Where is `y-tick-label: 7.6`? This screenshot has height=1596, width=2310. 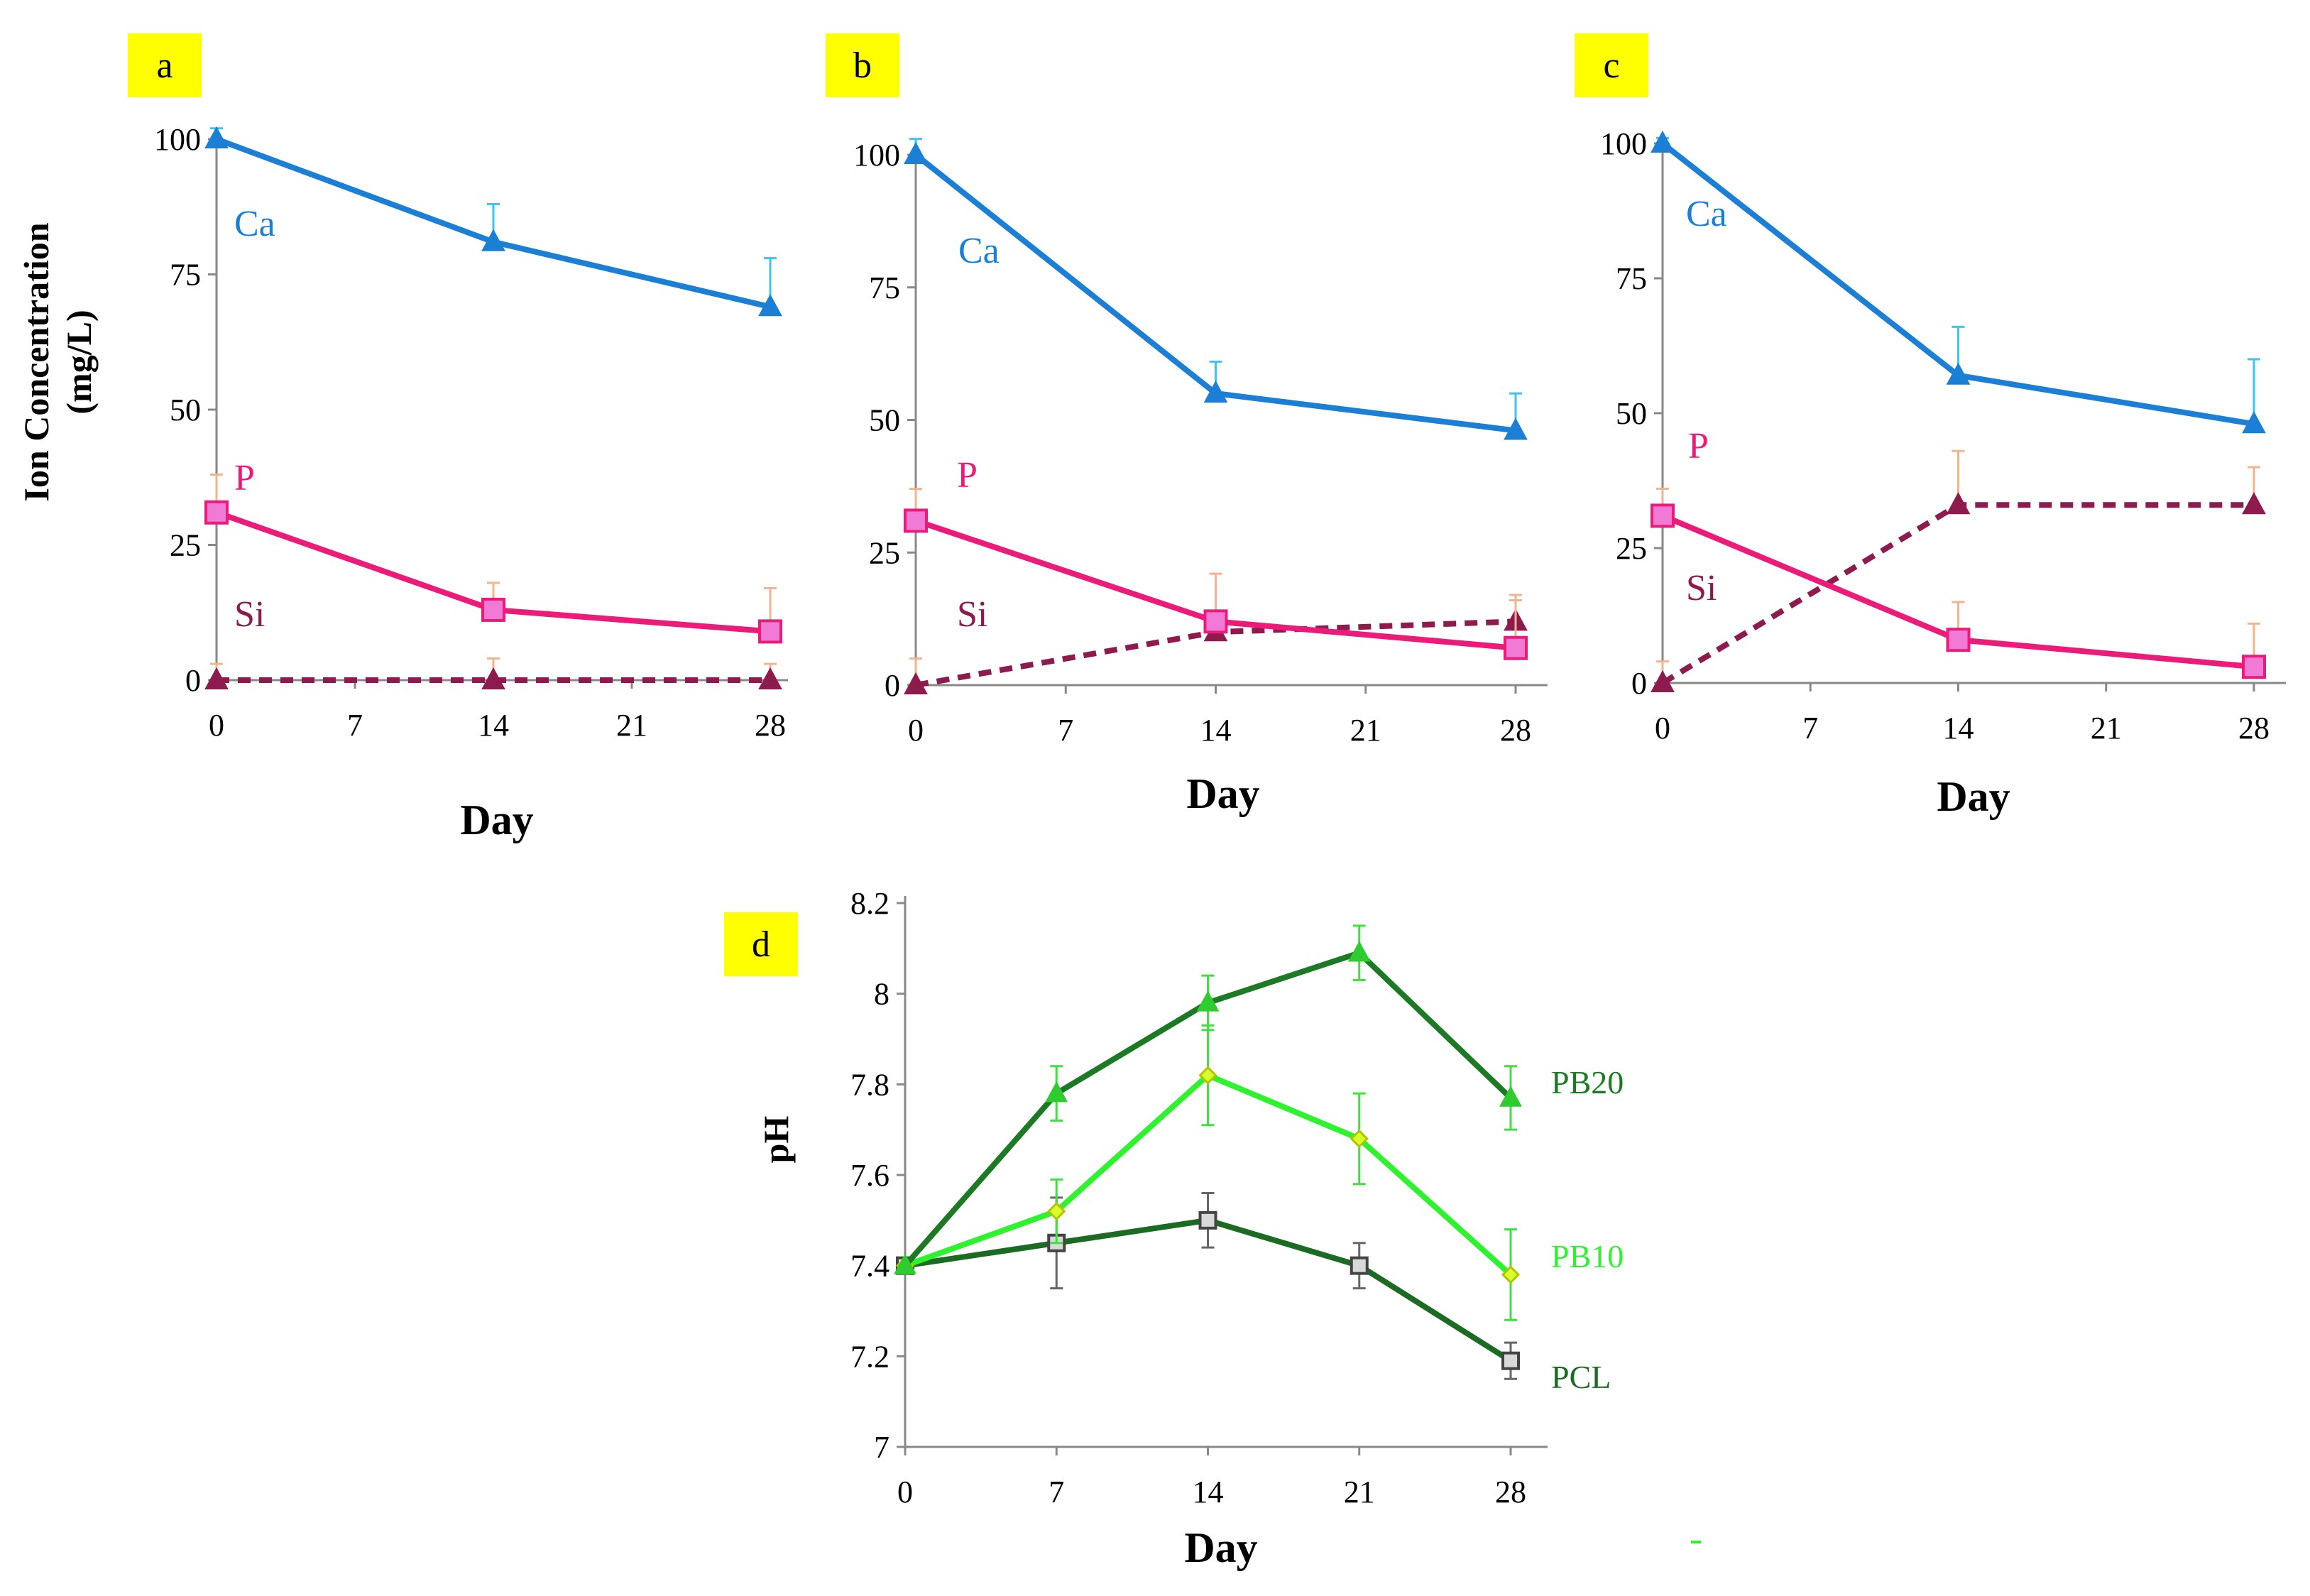 y-tick-label: 7.6 is located at coordinates (869, 1175).